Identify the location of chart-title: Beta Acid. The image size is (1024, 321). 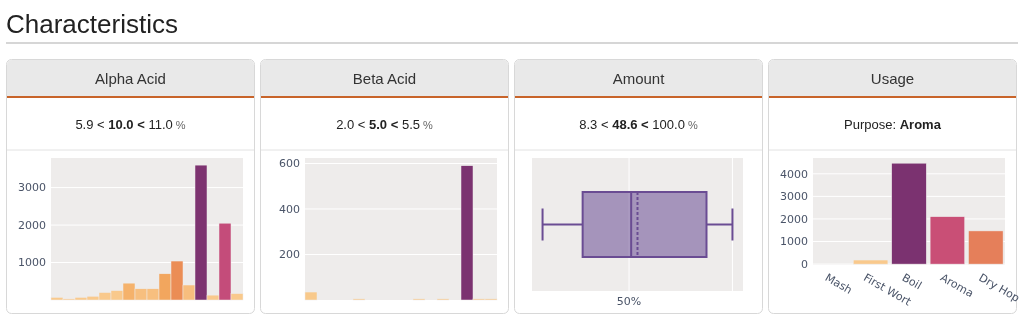
(384, 78).